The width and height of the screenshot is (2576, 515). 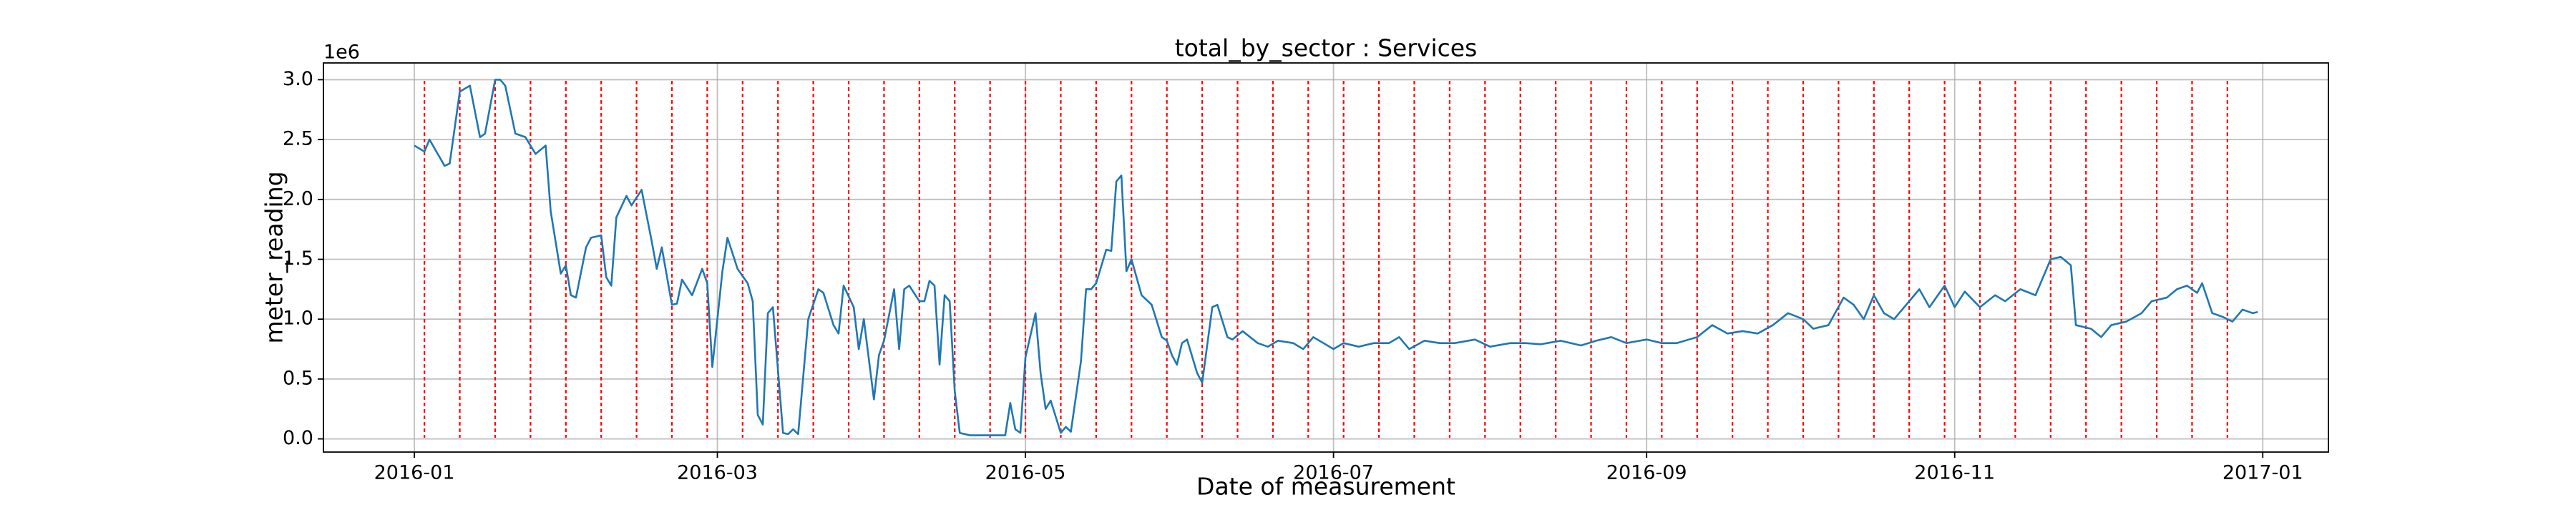 I want to click on x-tick-label: 2016-09, so click(x=1646, y=473).